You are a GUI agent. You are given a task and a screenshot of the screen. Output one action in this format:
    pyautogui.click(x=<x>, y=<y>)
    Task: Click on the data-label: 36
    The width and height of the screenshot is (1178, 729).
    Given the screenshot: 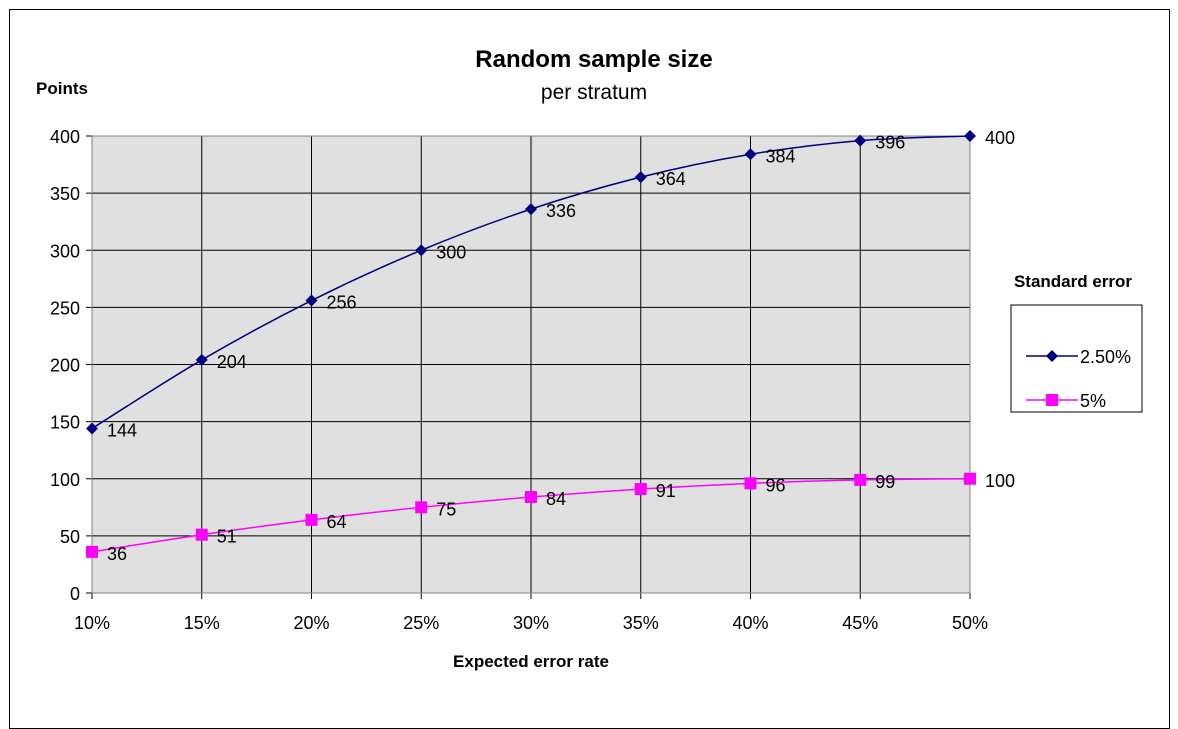 What is the action you would take?
    pyautogui.click(x=117, y=554)
    